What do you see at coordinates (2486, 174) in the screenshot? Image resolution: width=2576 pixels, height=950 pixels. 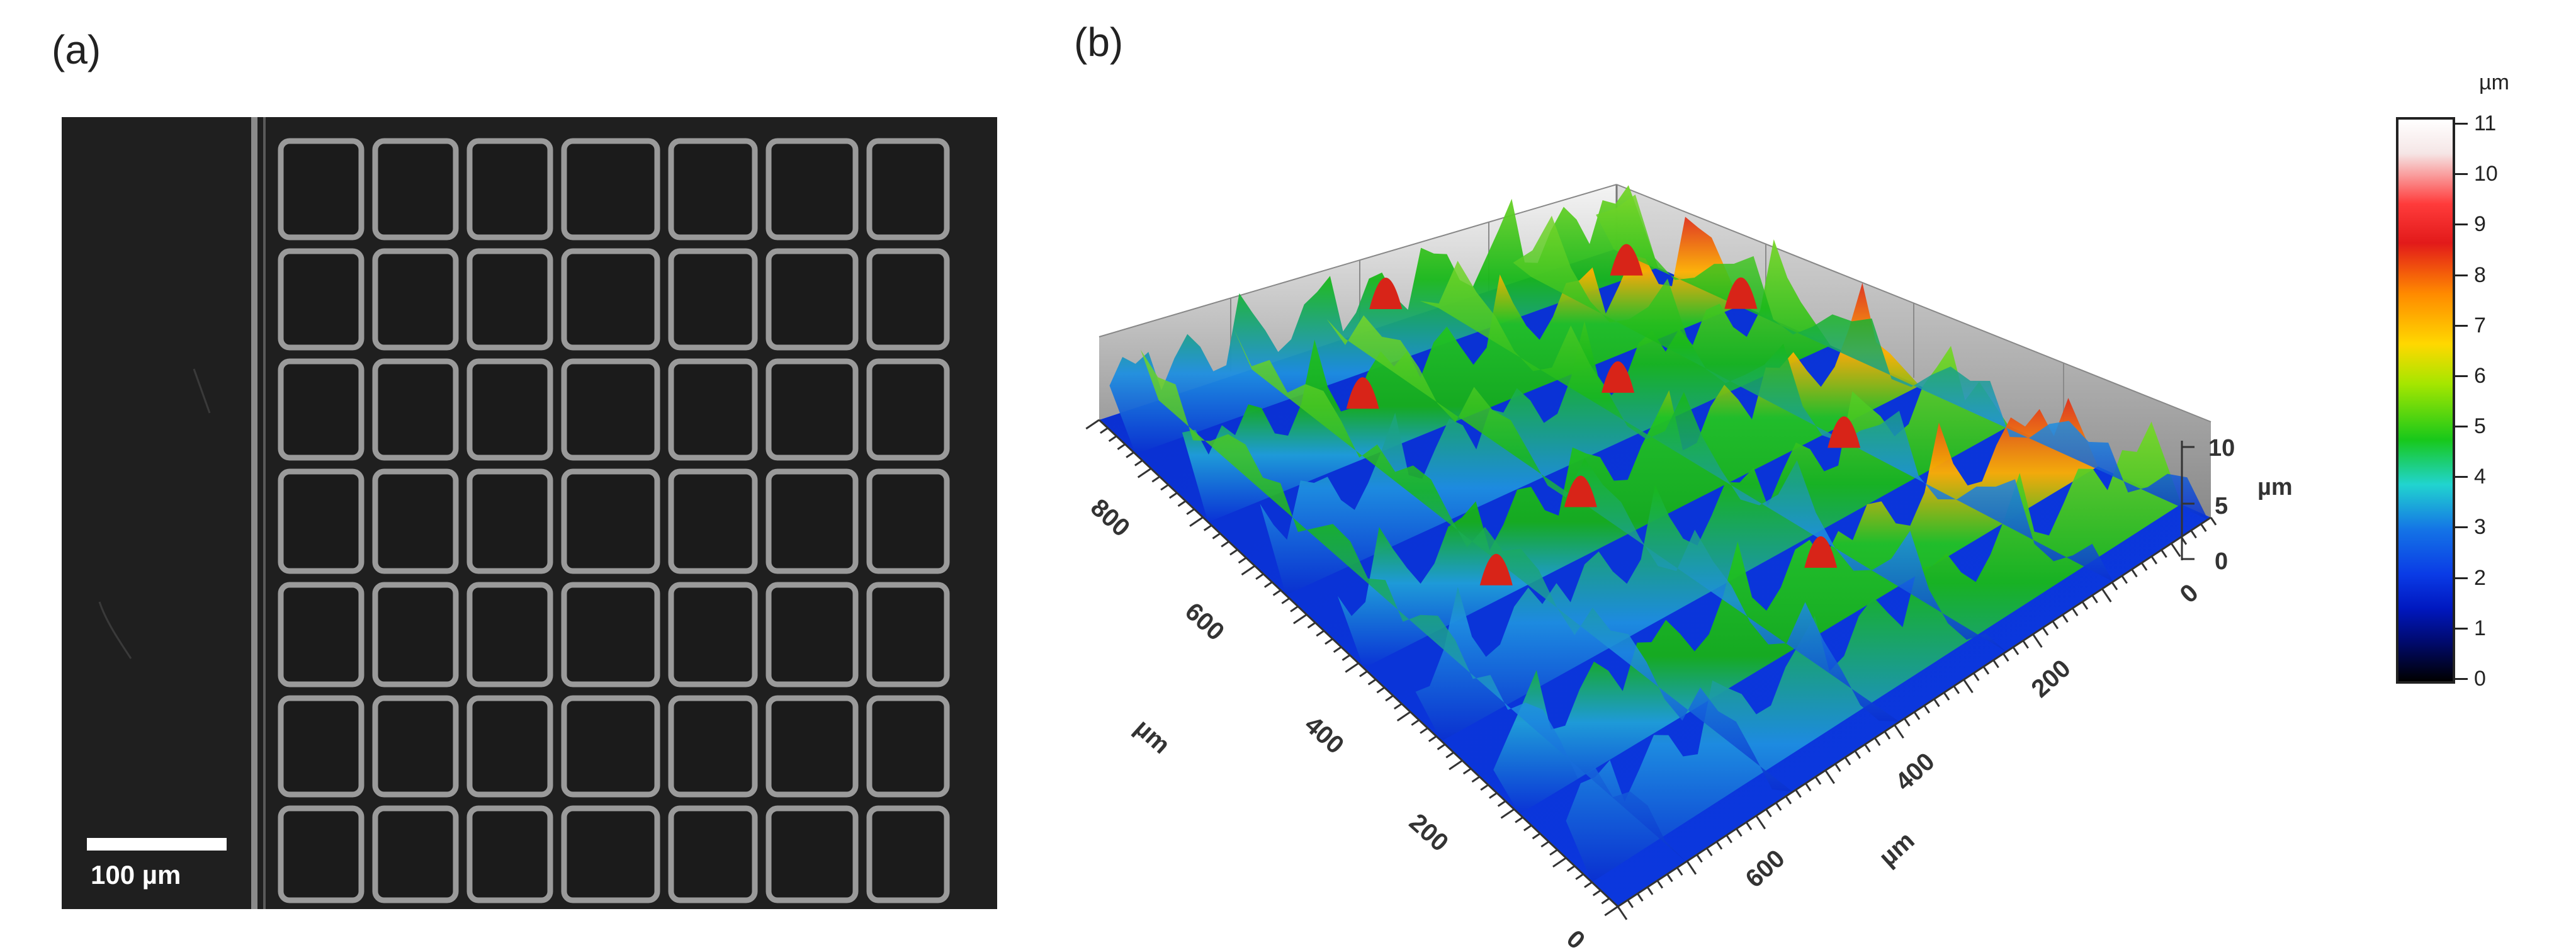 I see `colorbar-tick-label: 10` at bounding box center [2486, 174].